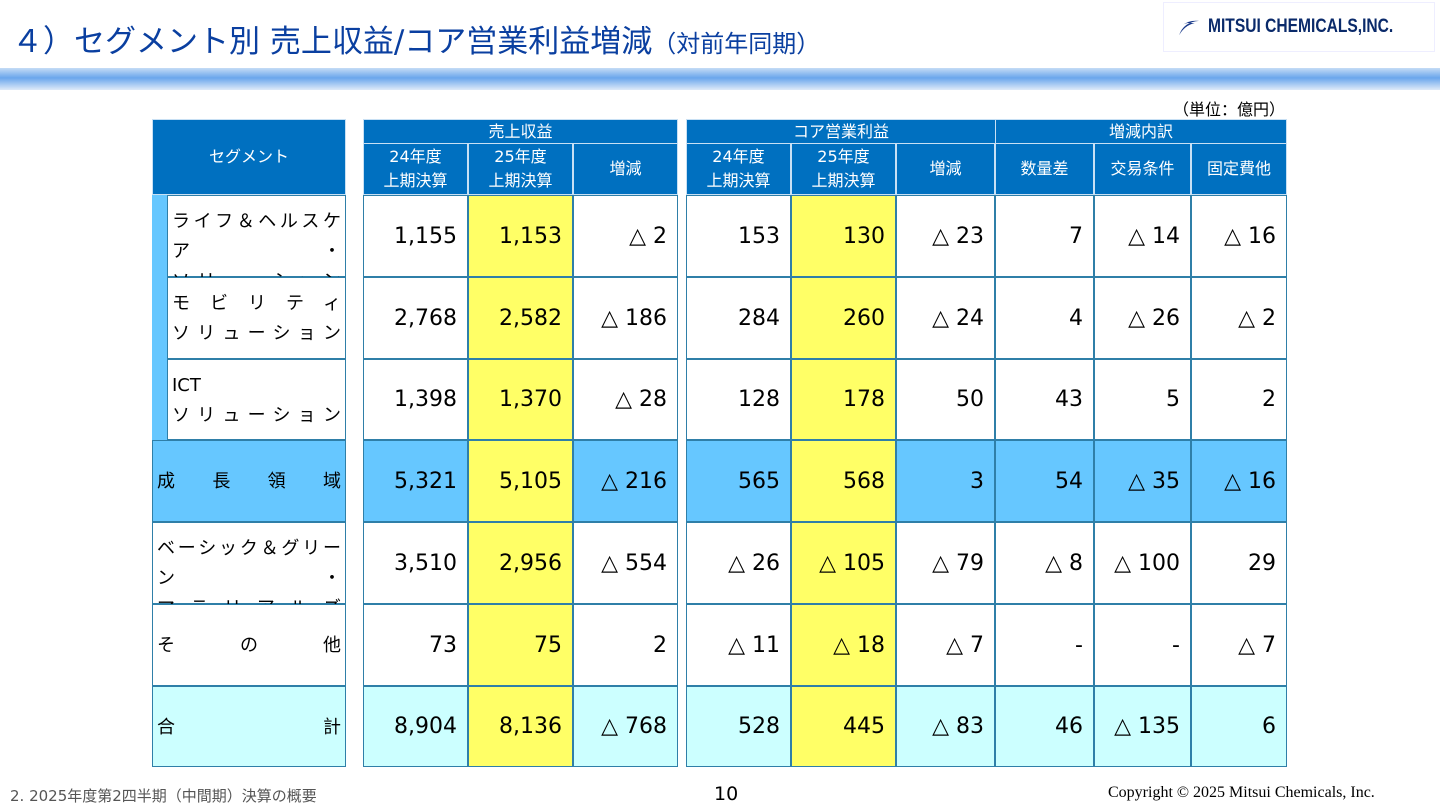 This screenshot has height=810, width=1440. Describe the element at coordinates (738, 236) in the screenshot. I see `value-cell: 153` at that location.